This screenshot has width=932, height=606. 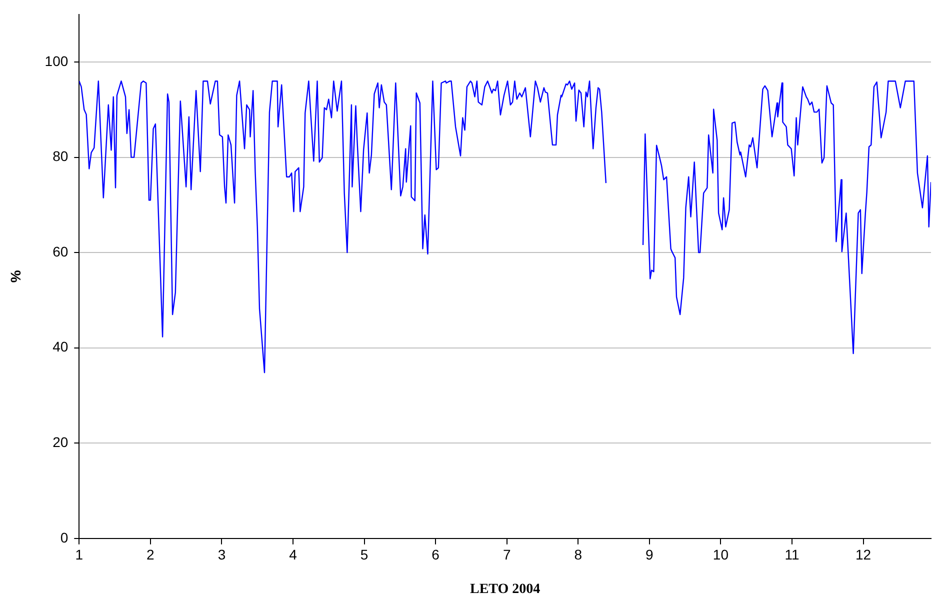 I want to click on x-tick-label: 8, so click(x=578, y=554).